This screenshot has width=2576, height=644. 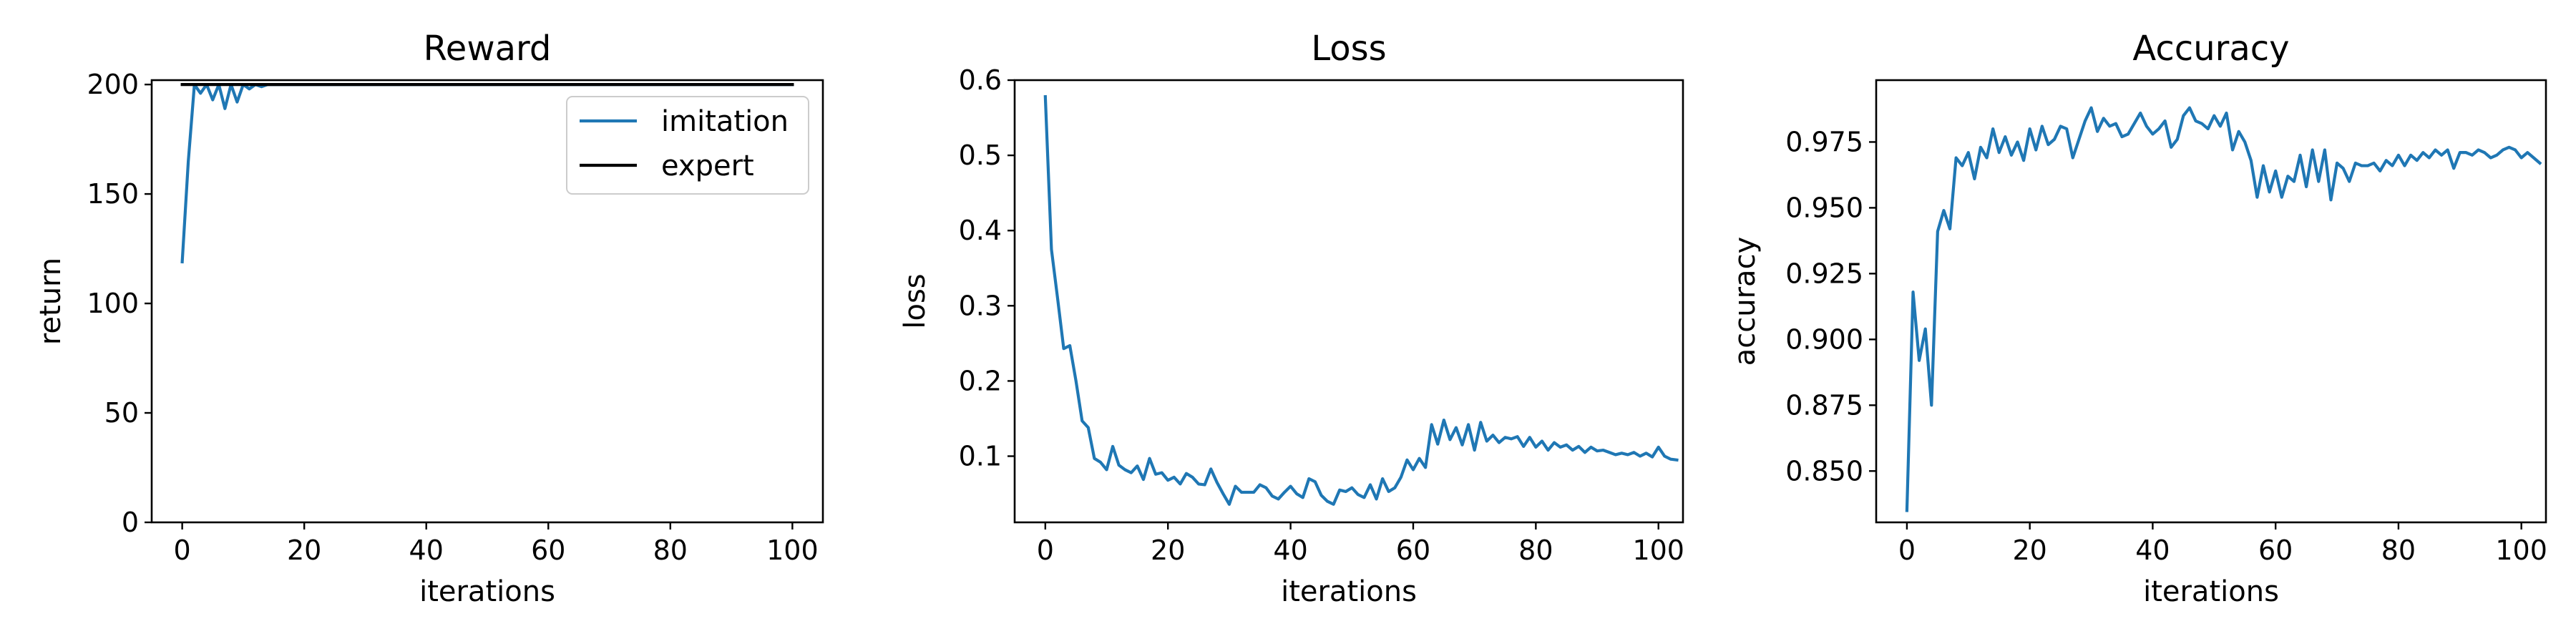 I want to click on y-tick-label: 0.875, so click(x=1824, y=405).